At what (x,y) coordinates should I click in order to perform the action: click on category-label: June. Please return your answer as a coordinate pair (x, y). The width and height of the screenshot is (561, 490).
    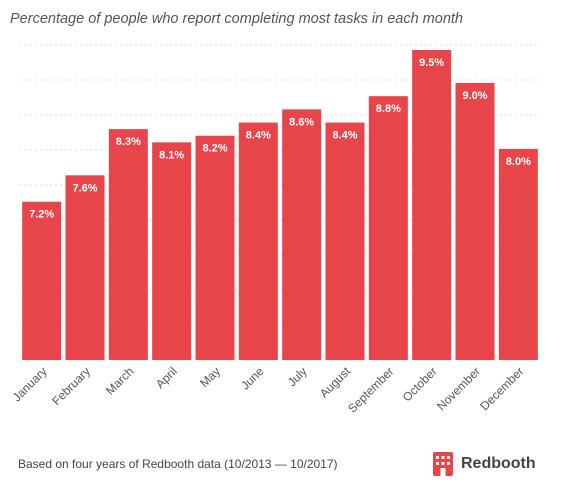
    Looking at the image, I should click on (252, 378).